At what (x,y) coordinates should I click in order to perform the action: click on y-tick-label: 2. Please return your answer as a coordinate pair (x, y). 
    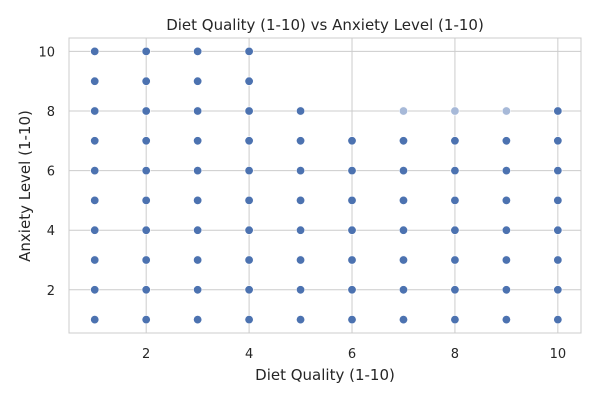
    Looking at the image, I should click on (51, 291).